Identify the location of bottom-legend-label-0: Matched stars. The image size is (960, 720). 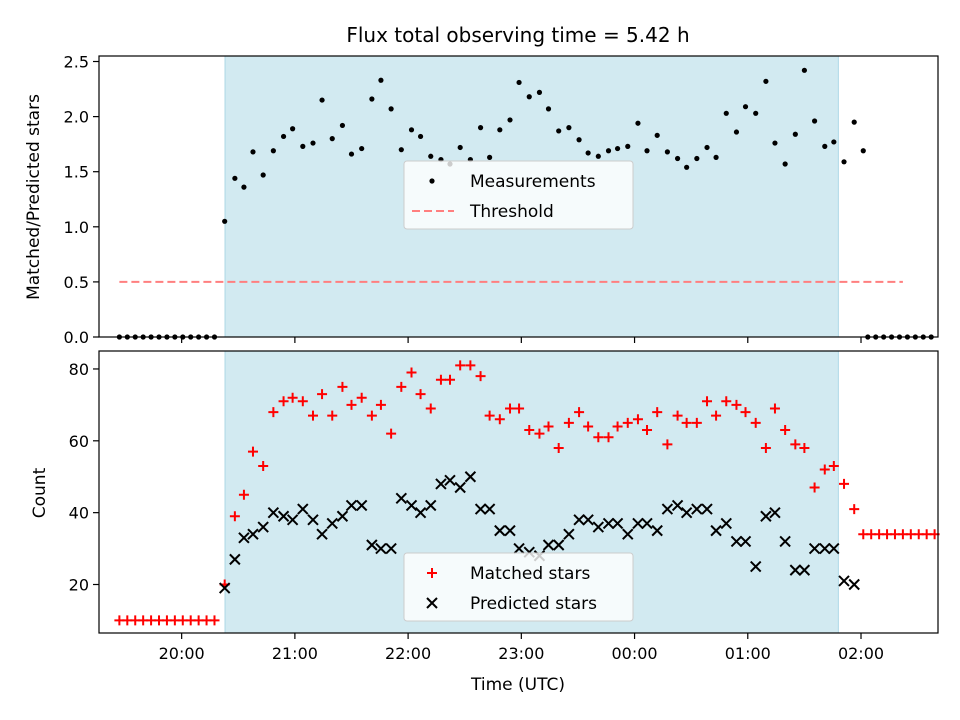
(530, 574).